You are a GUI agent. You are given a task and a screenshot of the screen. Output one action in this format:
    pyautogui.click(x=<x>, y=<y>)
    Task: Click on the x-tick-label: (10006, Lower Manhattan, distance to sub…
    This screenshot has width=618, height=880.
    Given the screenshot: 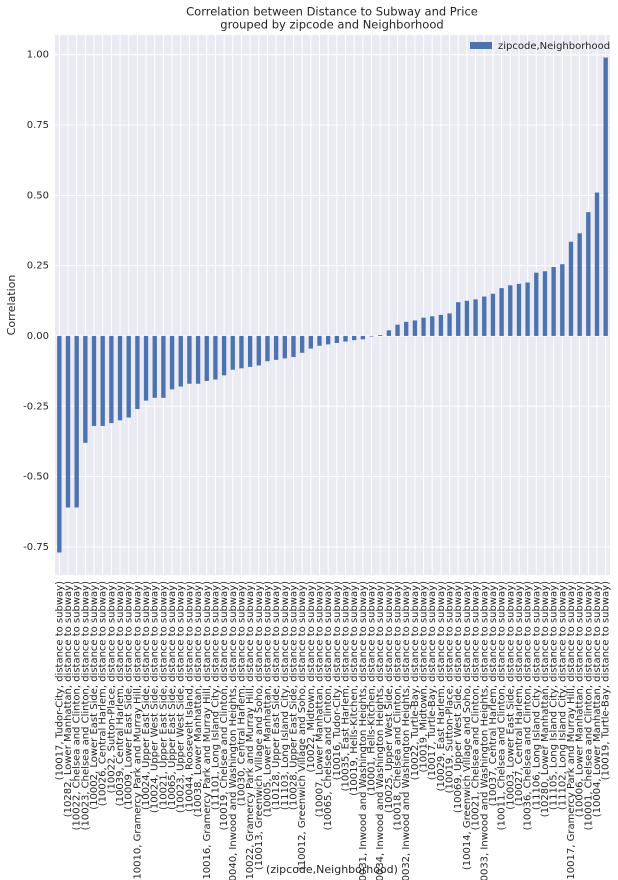 What is the action you would take?
    pyautogui.click(x=580, y=699)
    